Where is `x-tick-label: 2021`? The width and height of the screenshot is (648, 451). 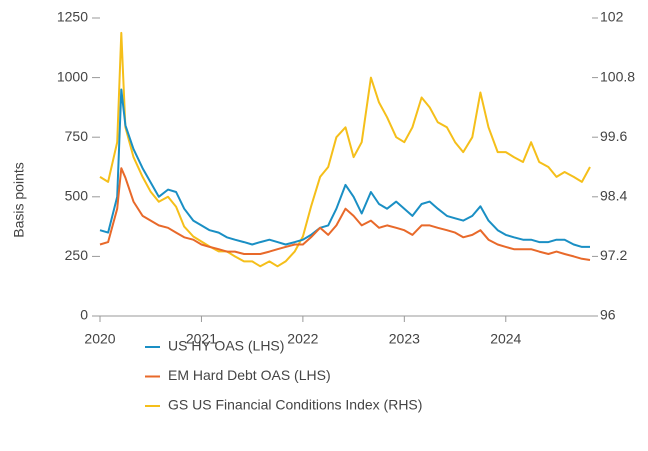 x-tick-label: 2021 is located at coordinates (201, 339).